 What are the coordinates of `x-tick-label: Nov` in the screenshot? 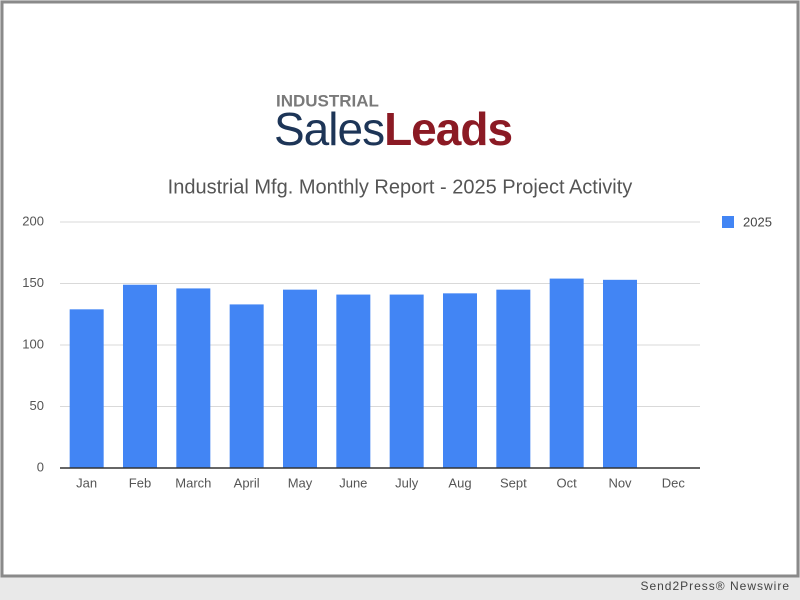 It's located at (620, 482).